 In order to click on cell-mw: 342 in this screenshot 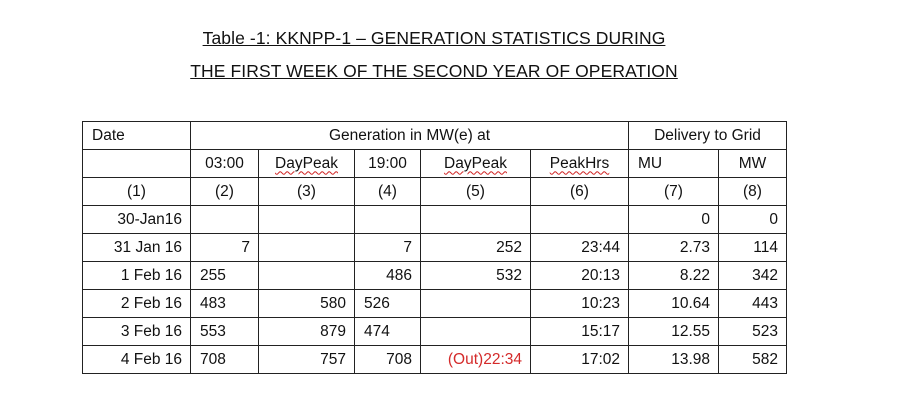, I will do `click(752, 275)`.